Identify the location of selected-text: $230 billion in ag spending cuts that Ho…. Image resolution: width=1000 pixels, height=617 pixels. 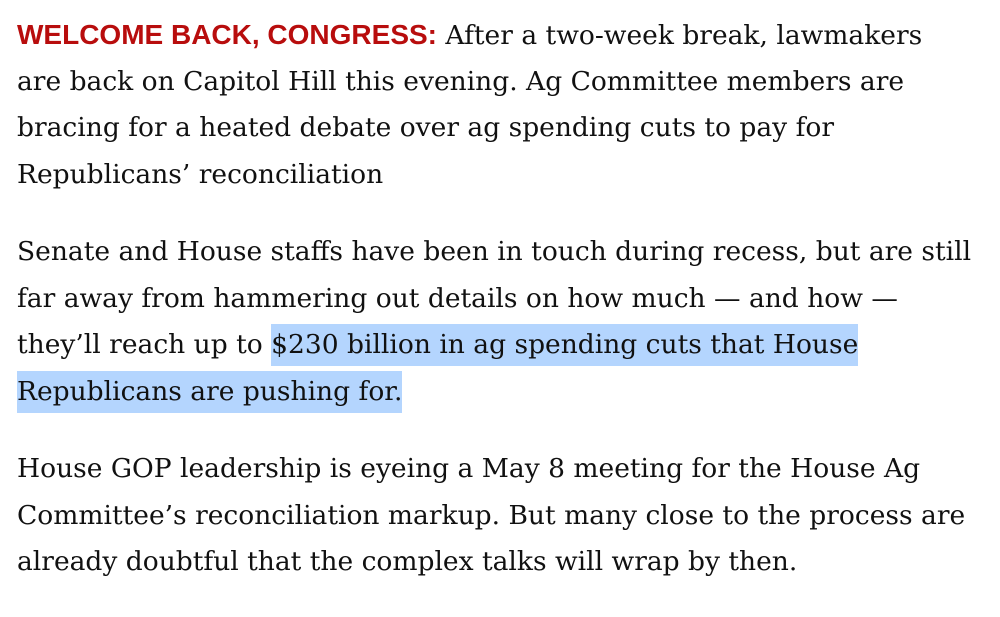
(565, 345).